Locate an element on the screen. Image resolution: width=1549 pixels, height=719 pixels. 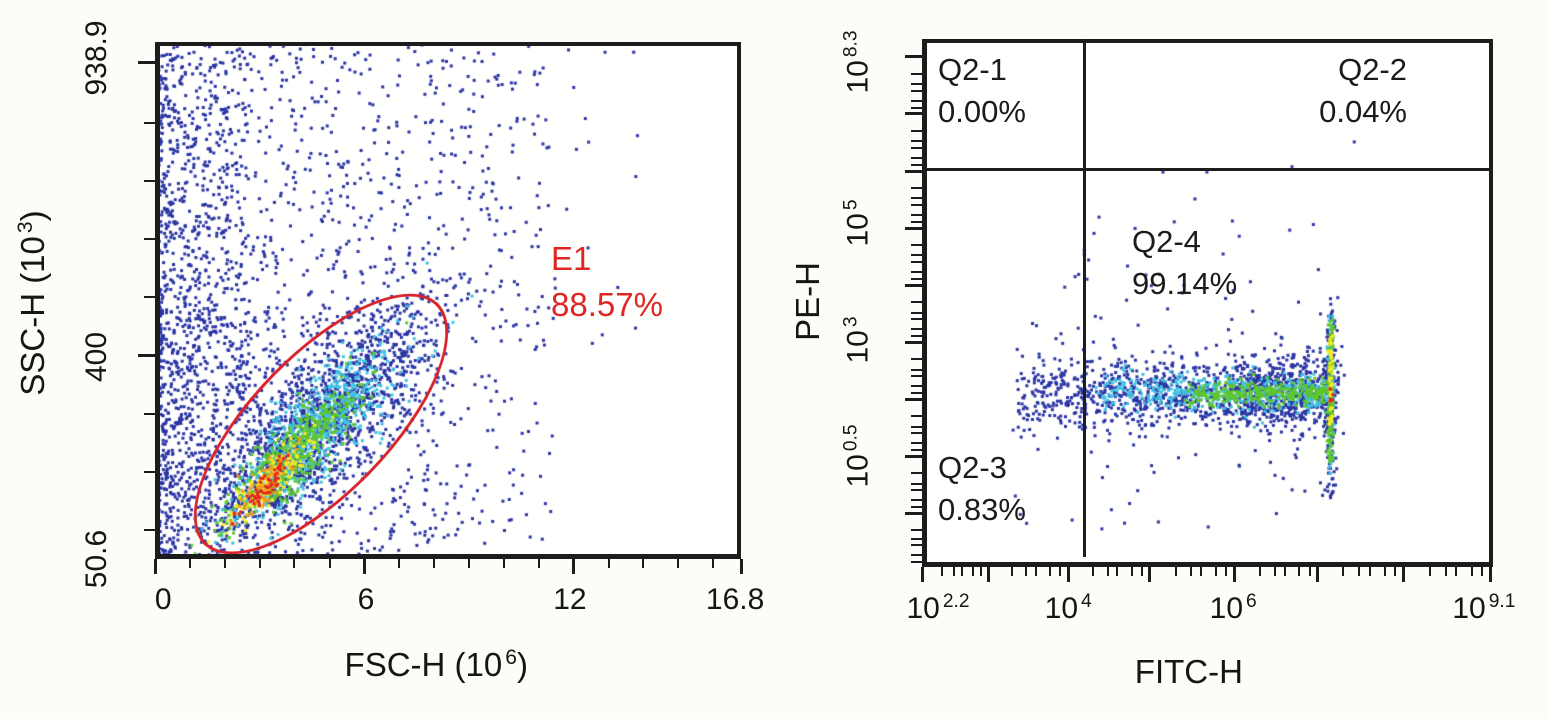
x-tick-label: 10 2.2 is located at coordinates (938, 608).